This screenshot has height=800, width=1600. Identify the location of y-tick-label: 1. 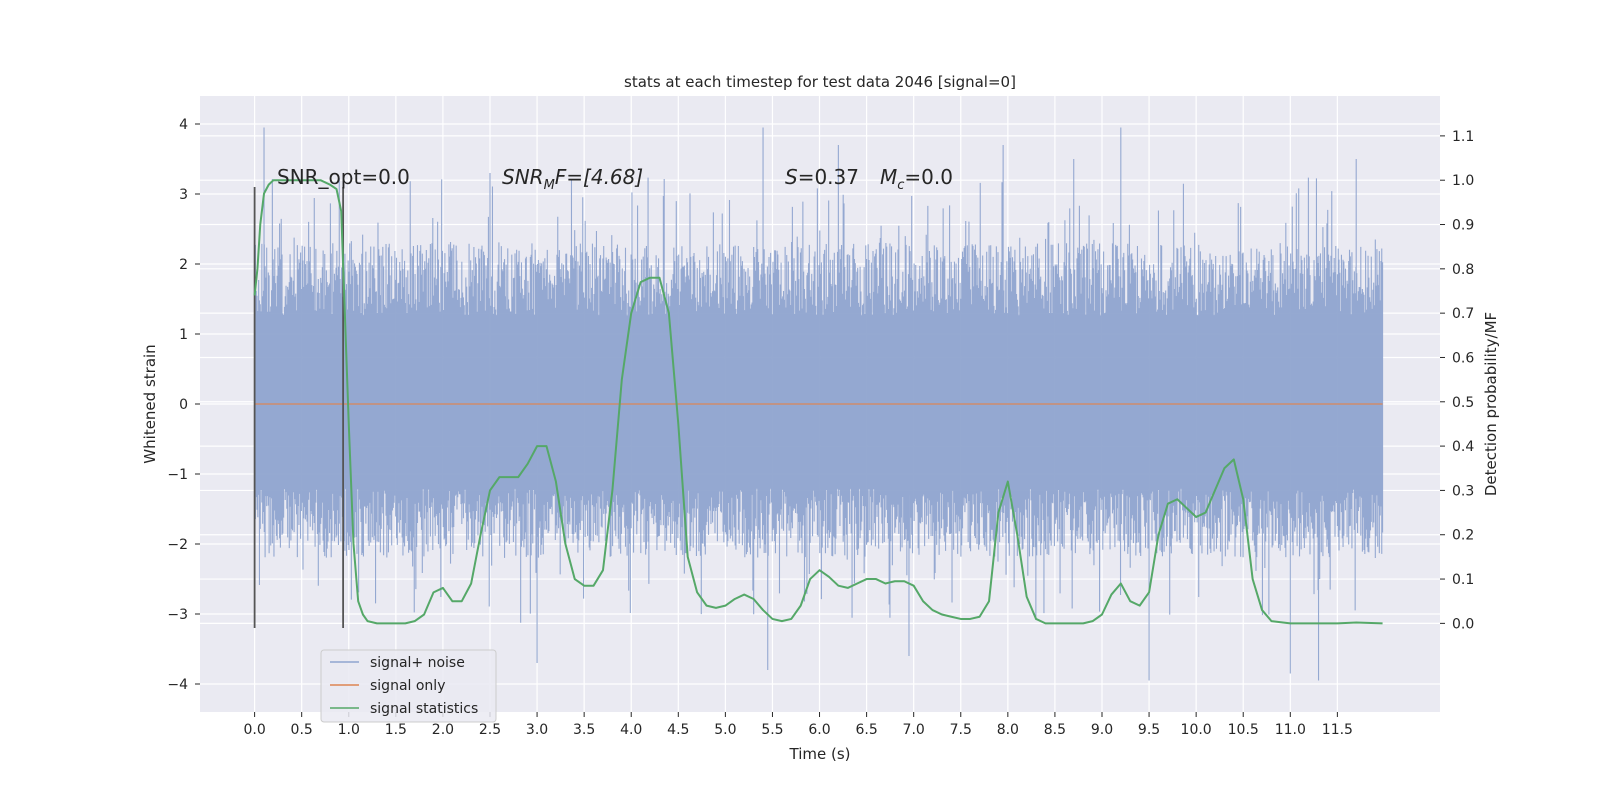
(183, 335).